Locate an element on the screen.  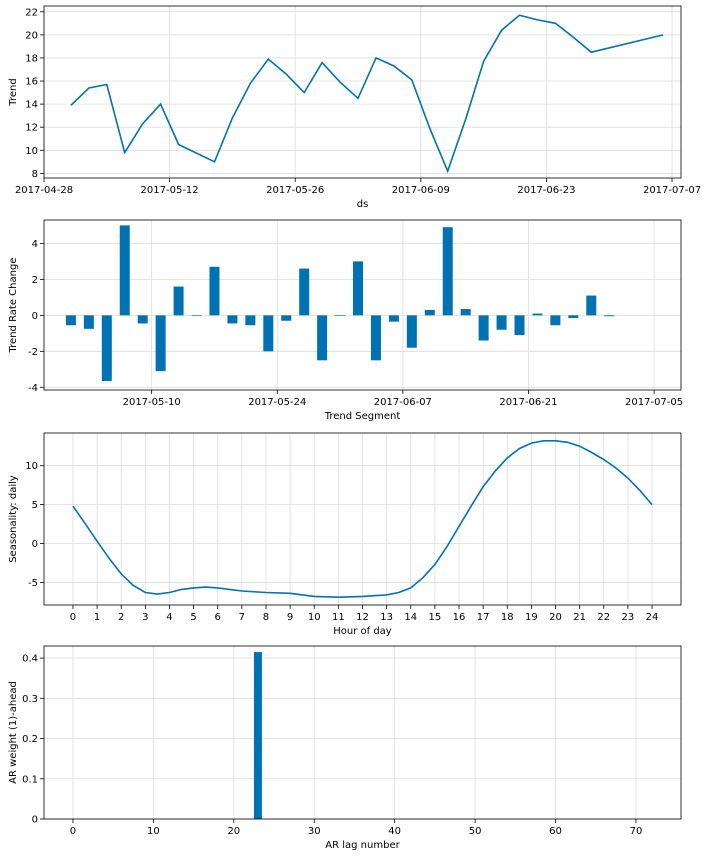
x-tick-label: 2017-07-07 is located at coordinates (672, 190).